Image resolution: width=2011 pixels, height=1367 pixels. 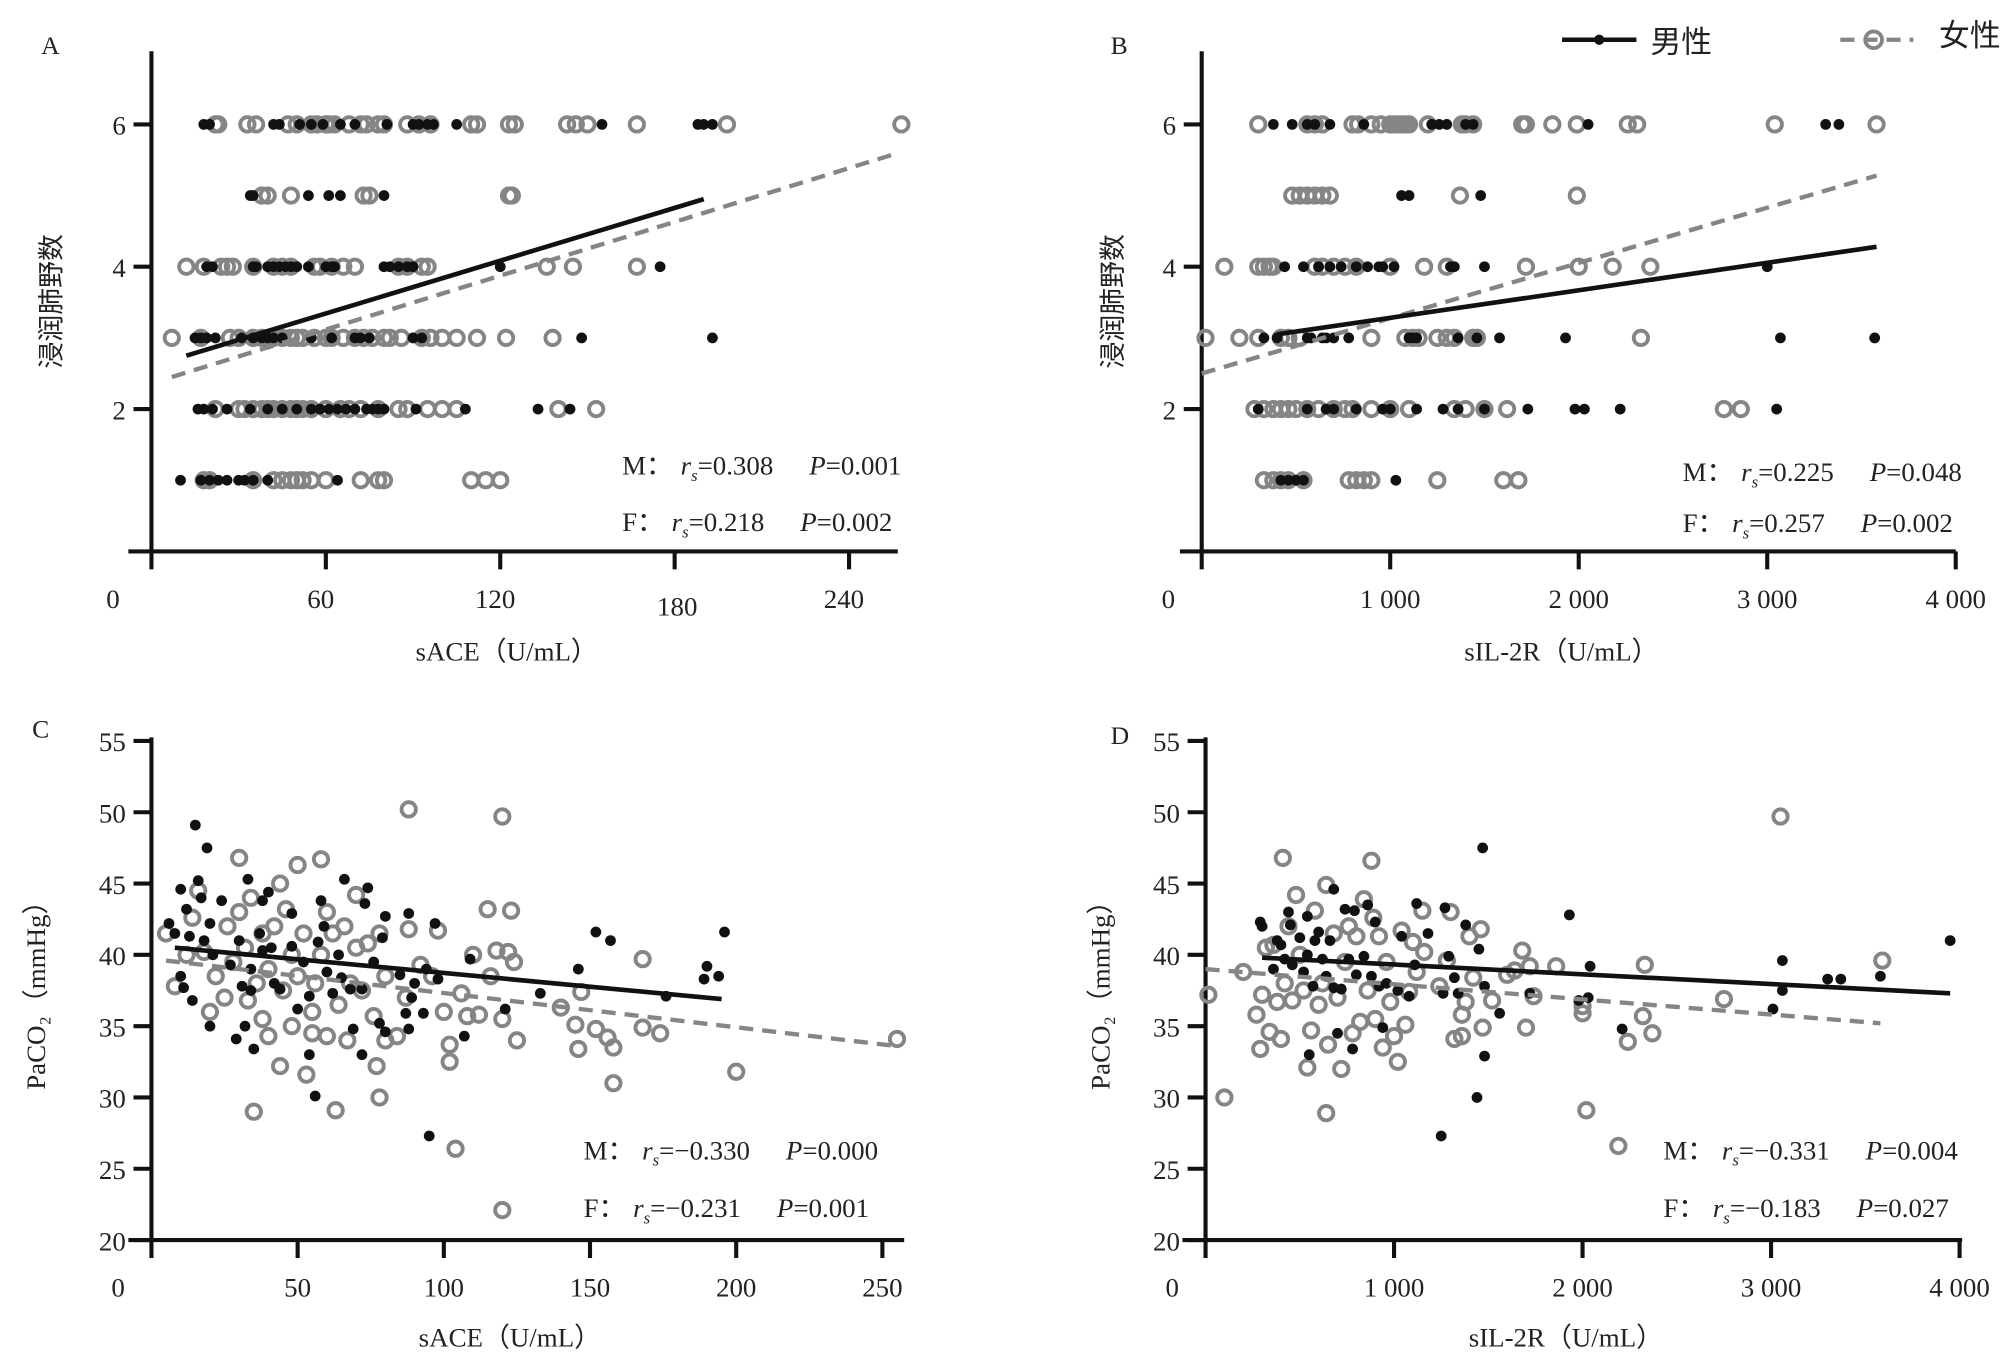 What do you see at coordinates (510, 1337) in the screenshot?
I see `x-axis-title: sACE（U/mL）` at bounding box center [510, 1337].